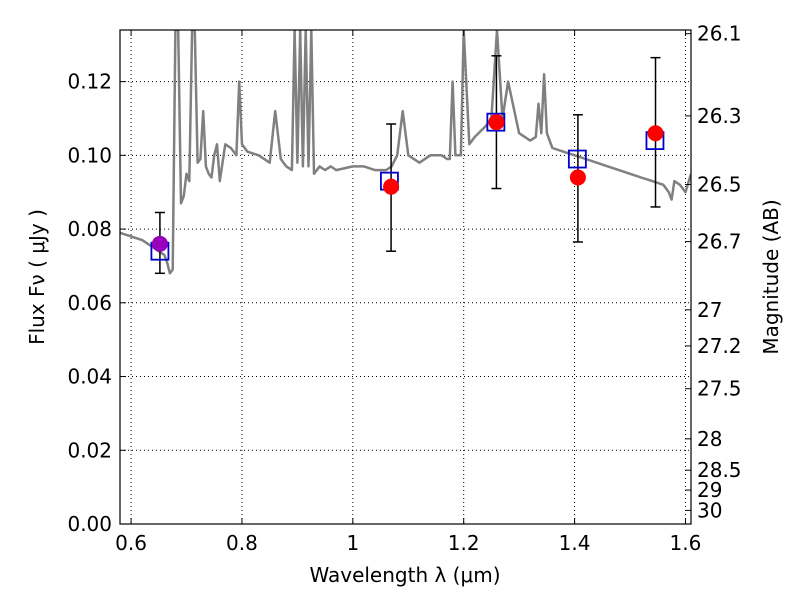 The width and height of the screenshot is (800, 600). I want to click on right-tick-label: 26.7, so click(719, 242).